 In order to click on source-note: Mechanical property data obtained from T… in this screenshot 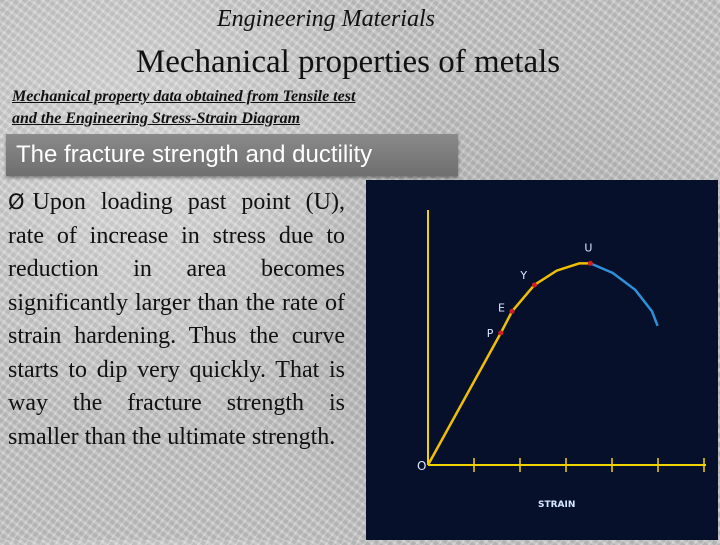, I will do `click(237, 108)`.